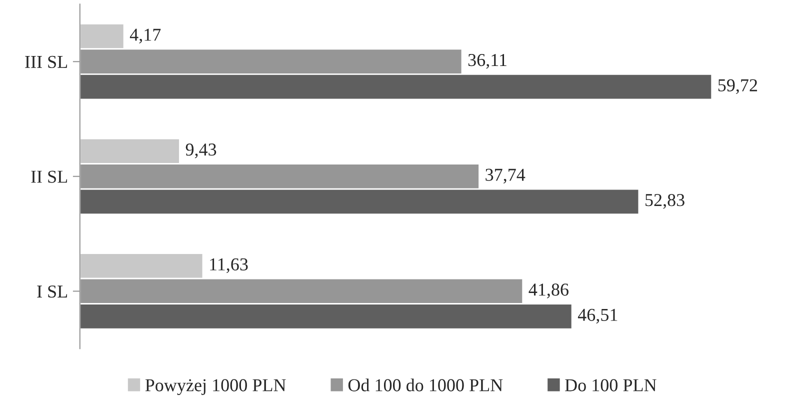 Image resolution: width=799 pixels, height=420 pixels. I want to click on data-label: 9,43, so click(201, 151).